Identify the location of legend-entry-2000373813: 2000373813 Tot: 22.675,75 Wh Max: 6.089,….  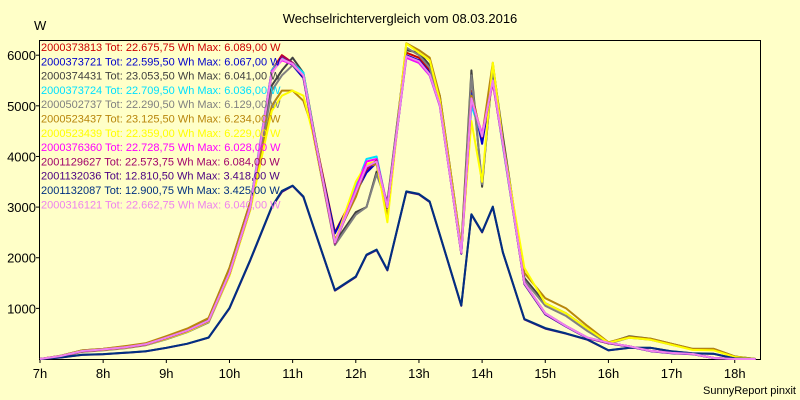
(161, 48).